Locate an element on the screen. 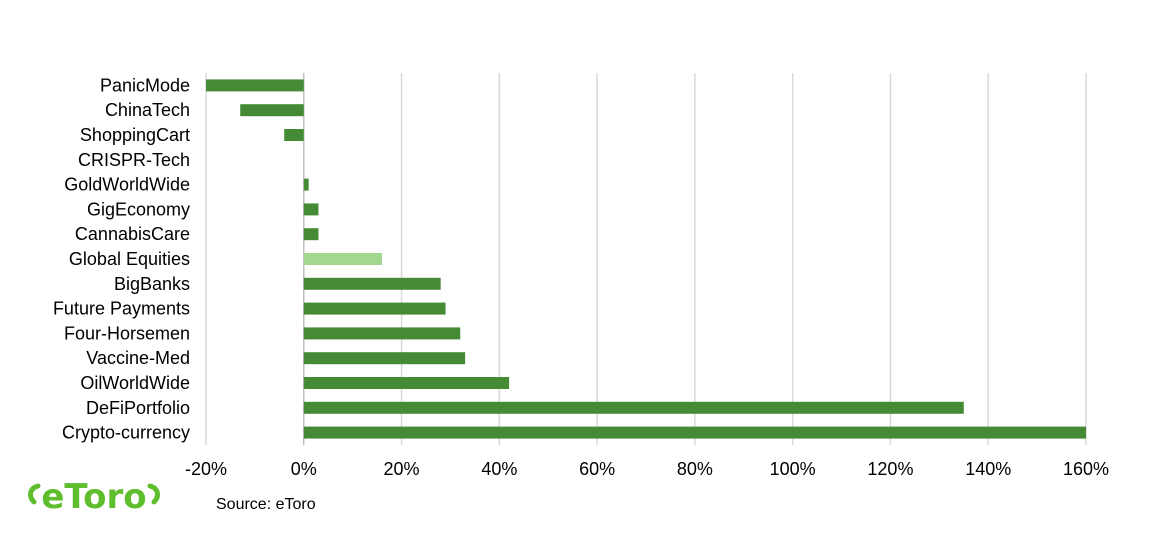  x-tick-label: 120% is located at coordinates (890, 469).